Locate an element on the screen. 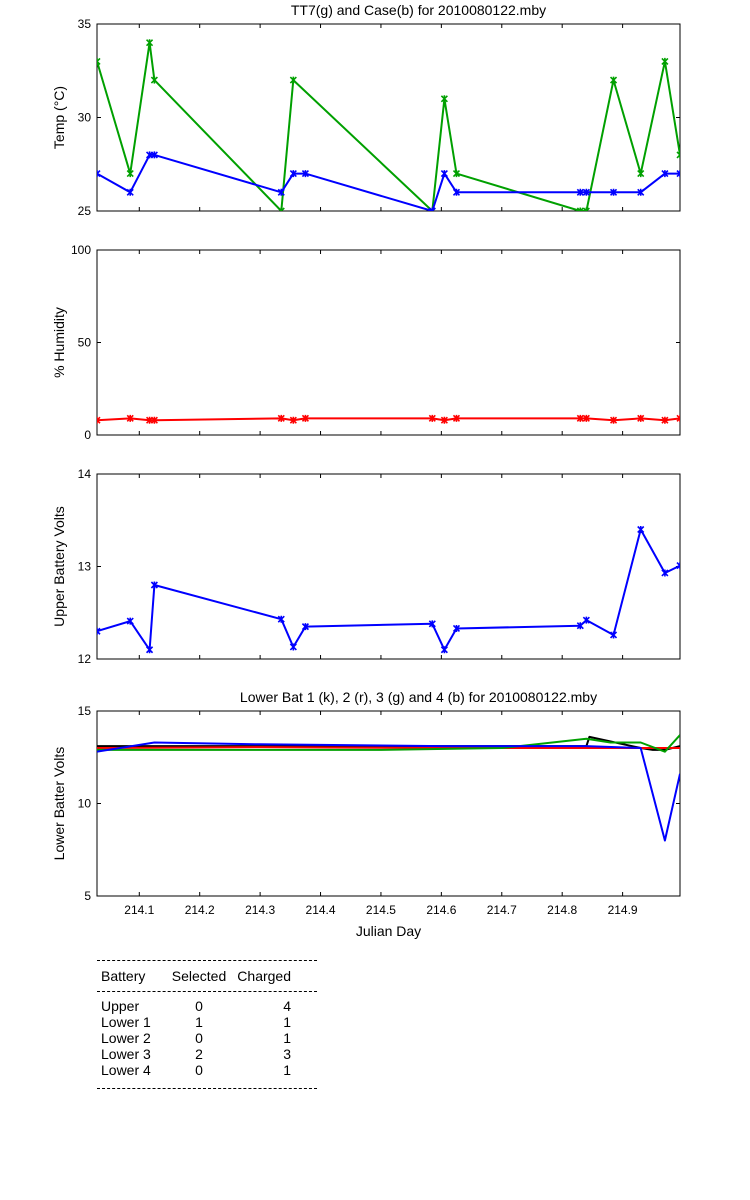  row-selected: 2 is located at coordinates (199, 1054).